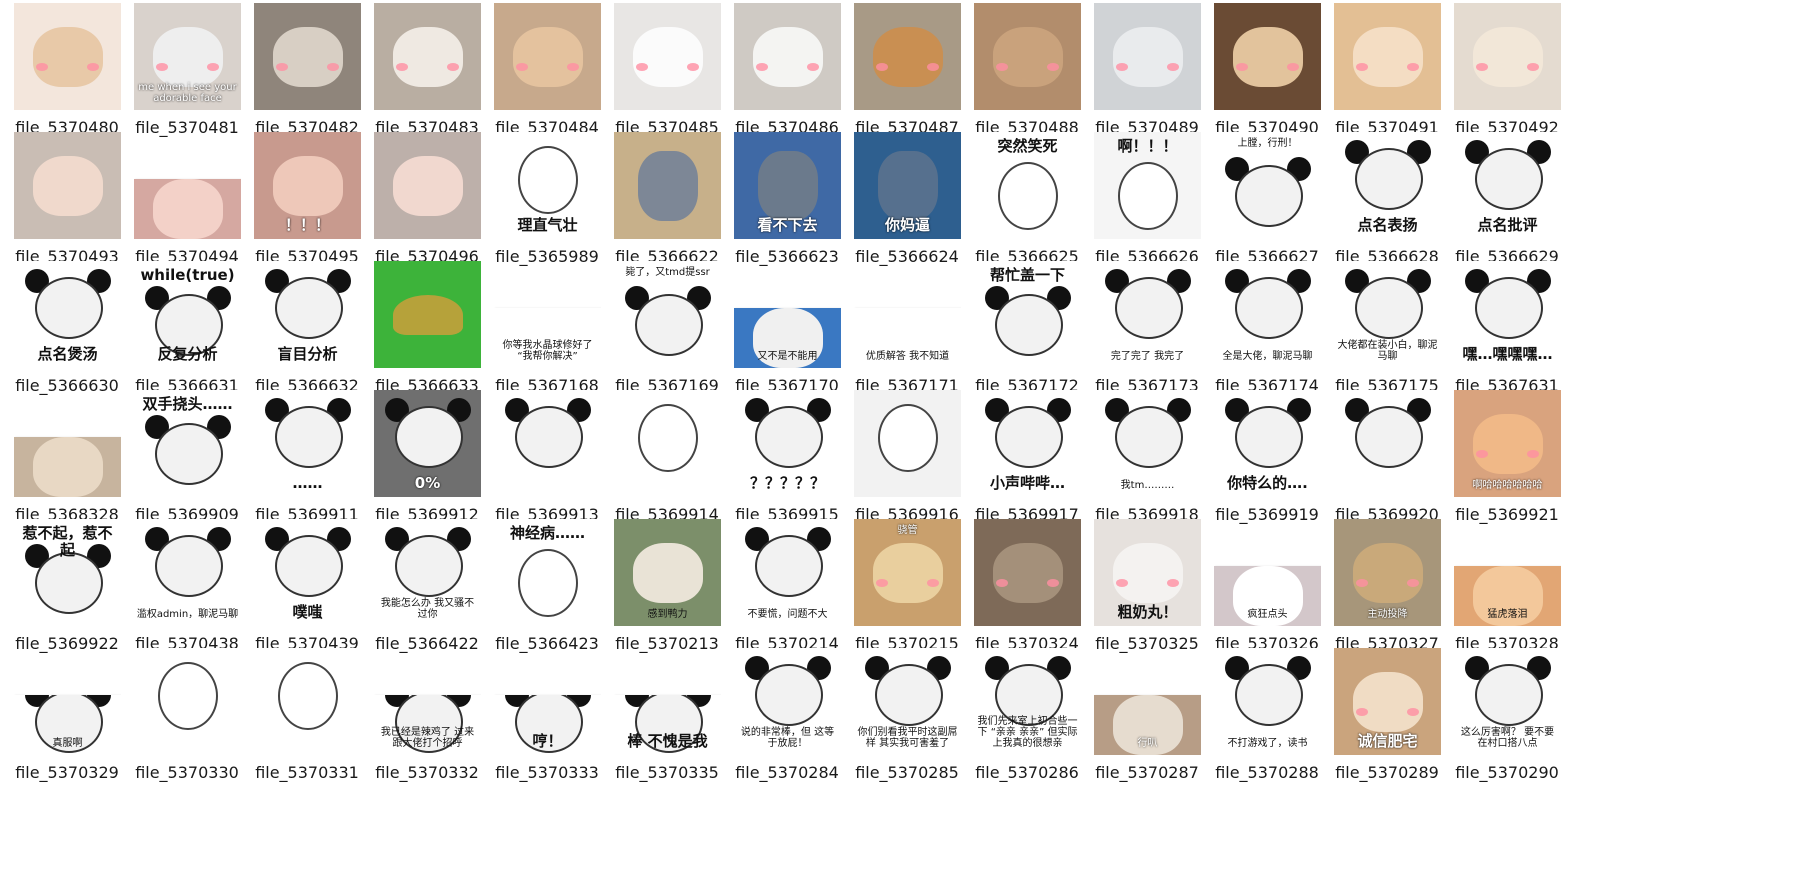 The image size is (1804, 882). What do you see at coordinates (1147, 332) in the screenshot?
I see `file-item: 完了完了 我完了 file_5367173` at bounding box center [1147, 332].